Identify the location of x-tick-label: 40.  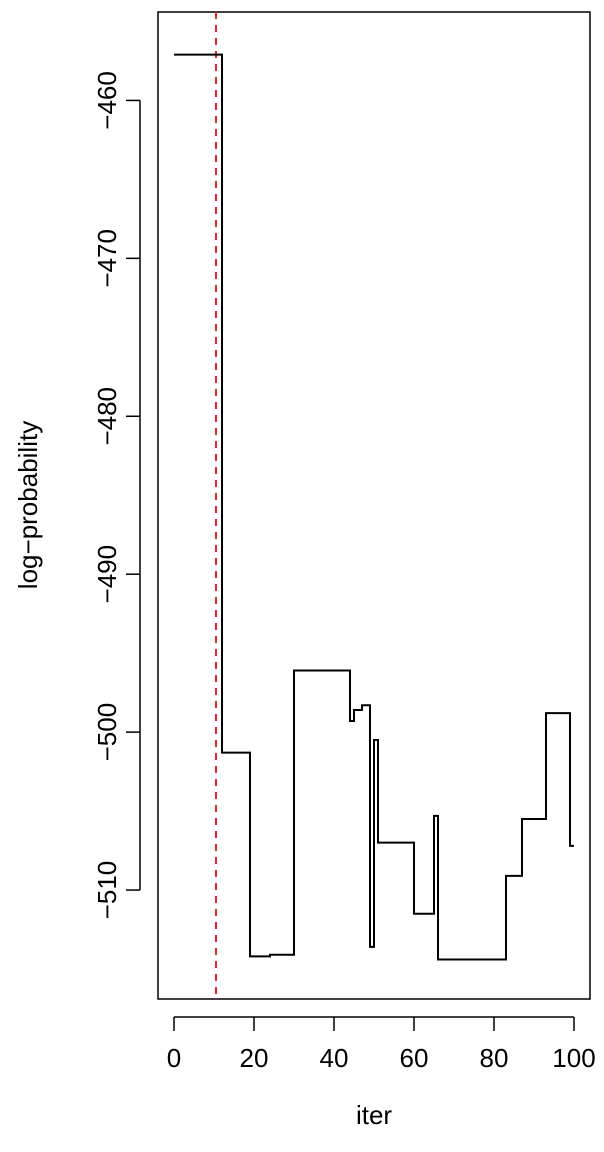
(334, 1058).